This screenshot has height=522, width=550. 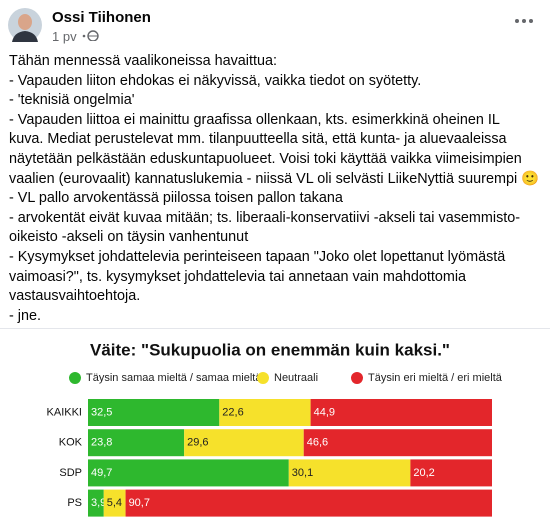 What do you see at coordinates (75, 296) in the screenshot?
I see `text-line: vastausvaihtoehtoja.` at bounding box center [75, 296].